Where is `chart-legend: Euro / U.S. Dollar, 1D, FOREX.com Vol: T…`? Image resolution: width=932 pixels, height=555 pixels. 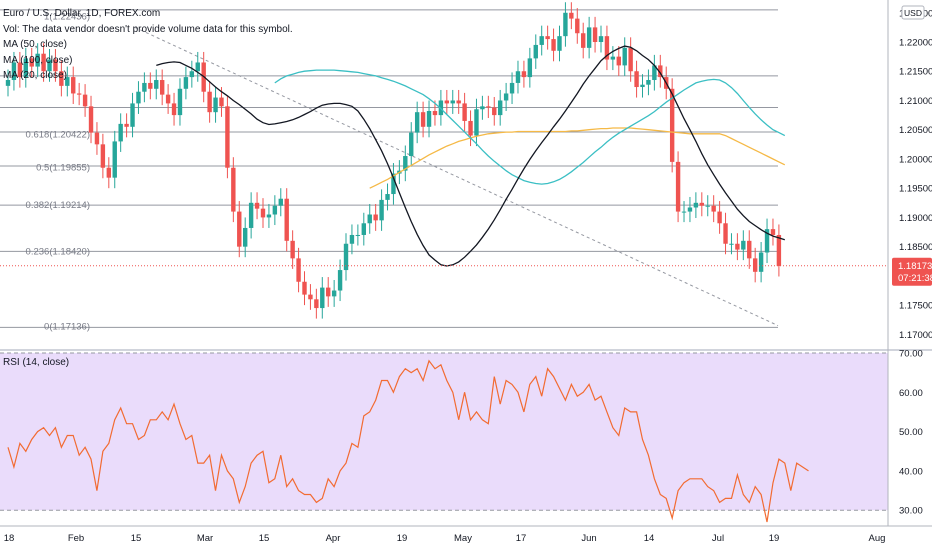
chart-legend: Euro / U.S. Dollar, 1D, FOREX.com Vol: T… is located at coordinates (148, 45).